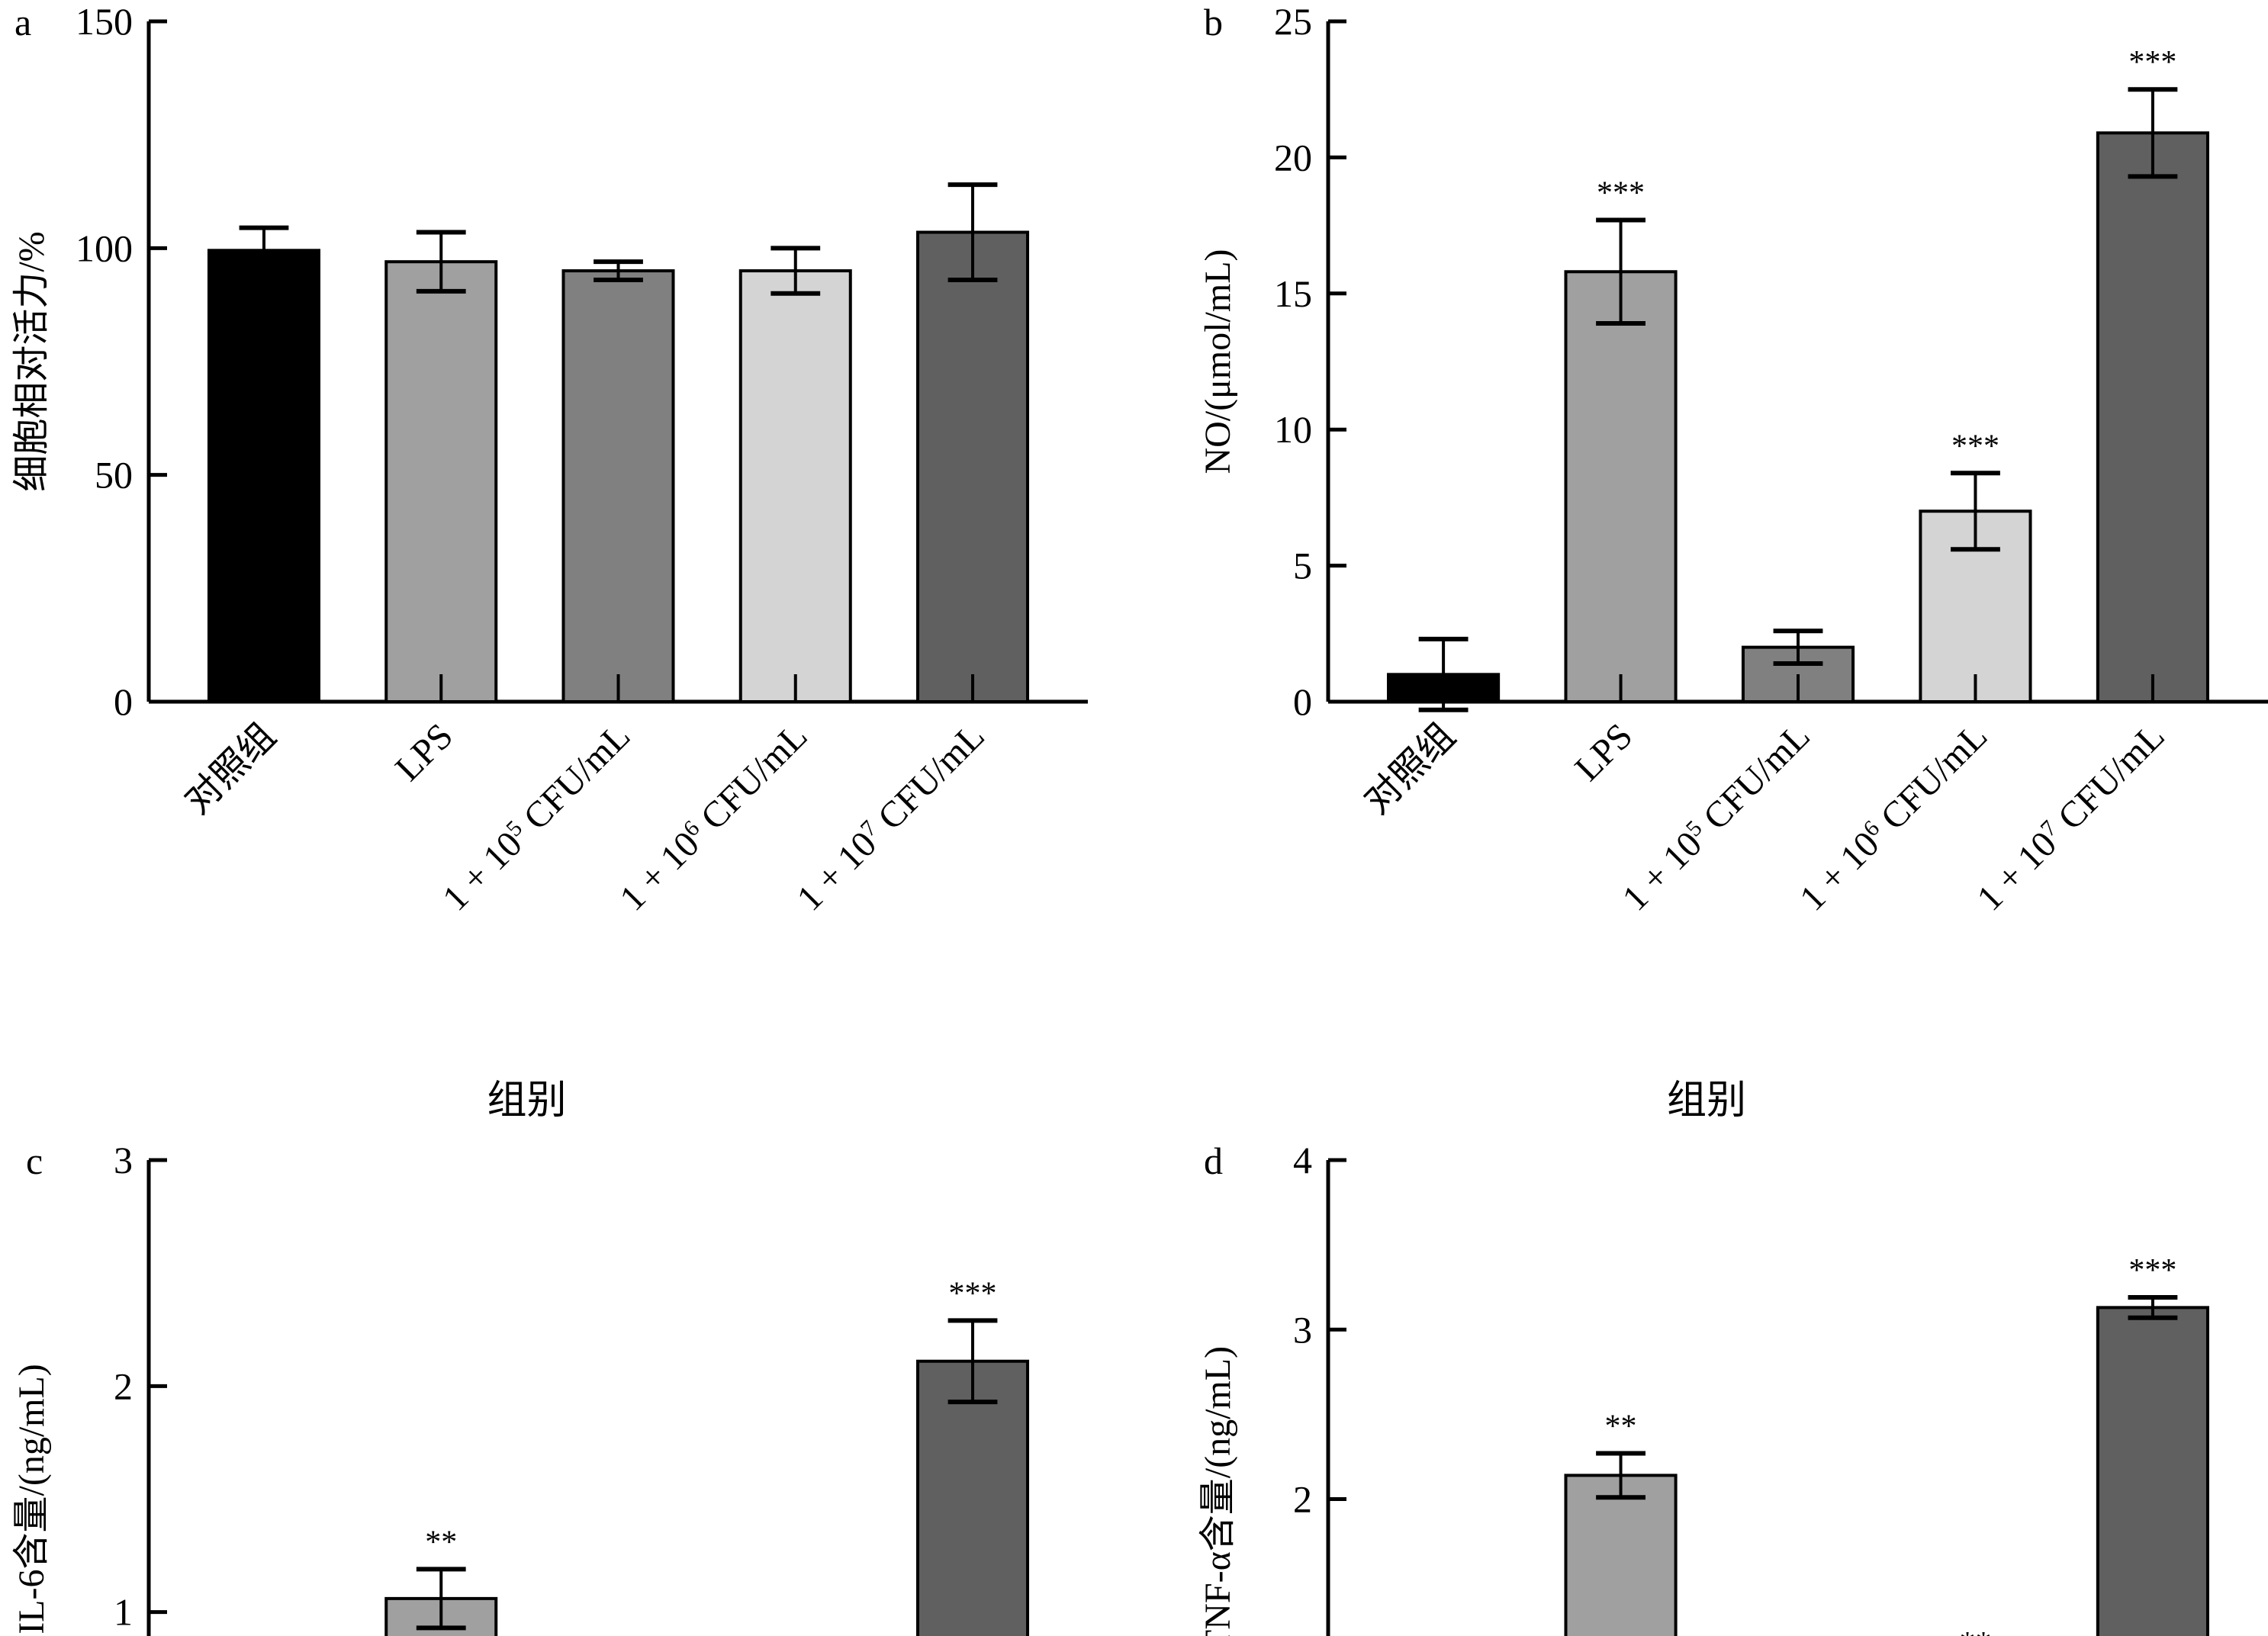 The height and width of the screenshot is (1636, 2268). I want to click on y-tick-label: 10, so click(1293, 429).